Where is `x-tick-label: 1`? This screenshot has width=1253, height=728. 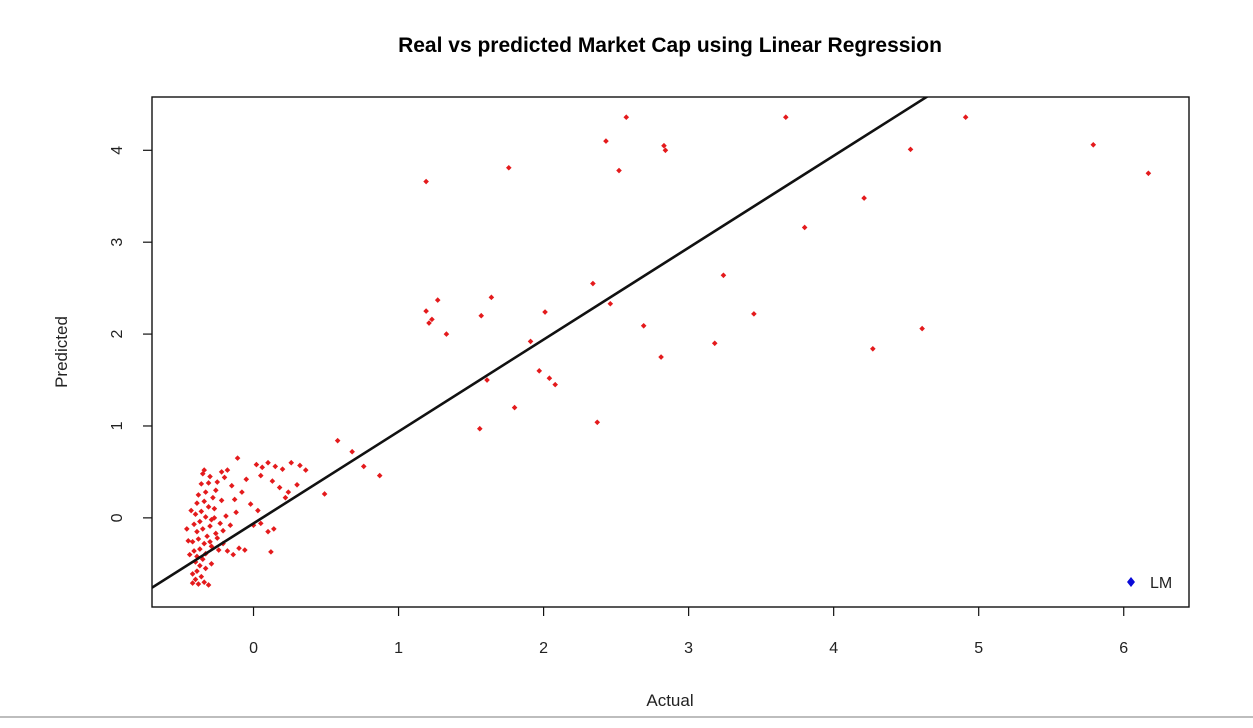 x-tick-label: 1 is located at coordinates (398, 648).